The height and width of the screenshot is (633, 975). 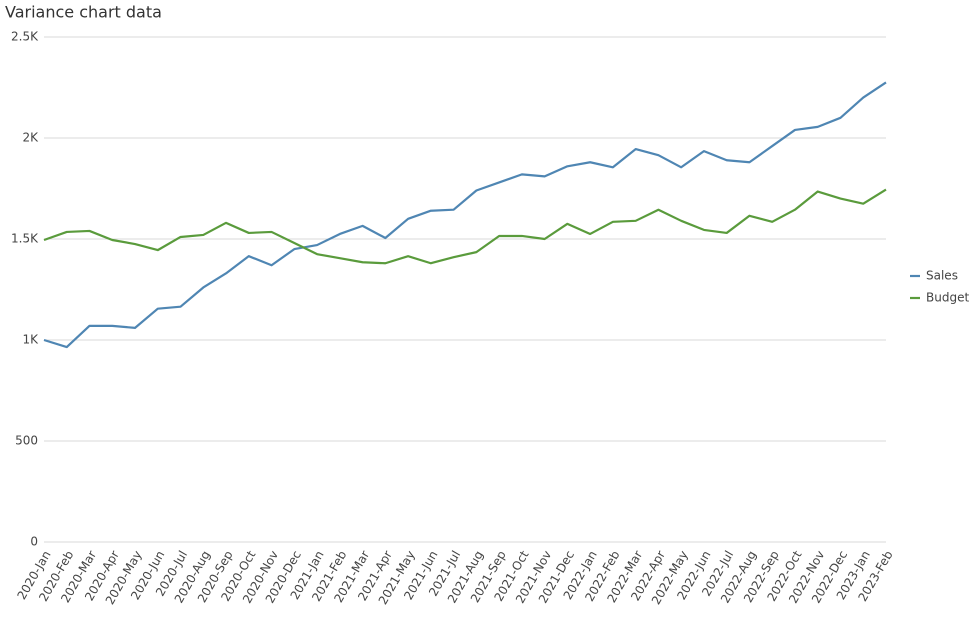 I want to click on y-tick-label: 0, so click(x=34, y=542).